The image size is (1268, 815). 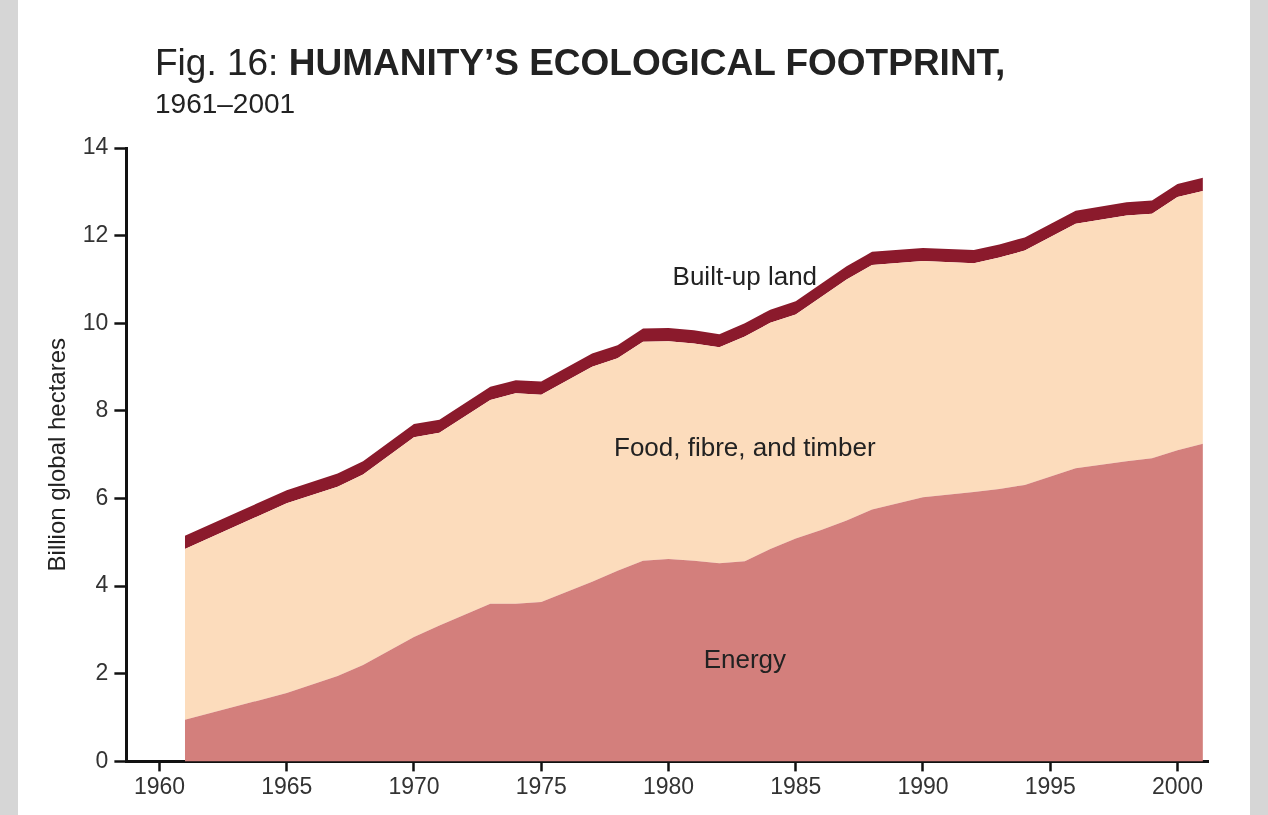 I want to click on y-tick-label: 10, so click(x=95, y=321).